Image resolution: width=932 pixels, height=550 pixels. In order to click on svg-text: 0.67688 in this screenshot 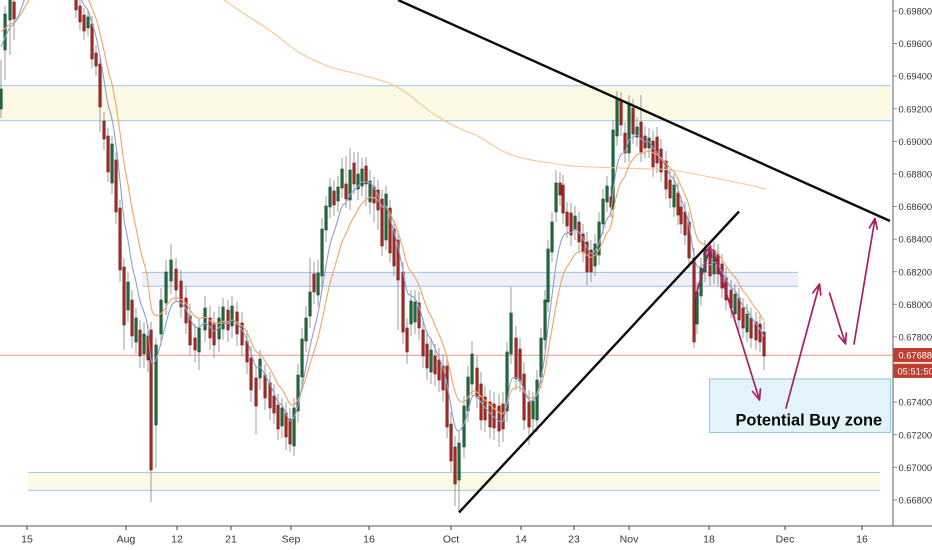, I will do `click(915, 356)`.